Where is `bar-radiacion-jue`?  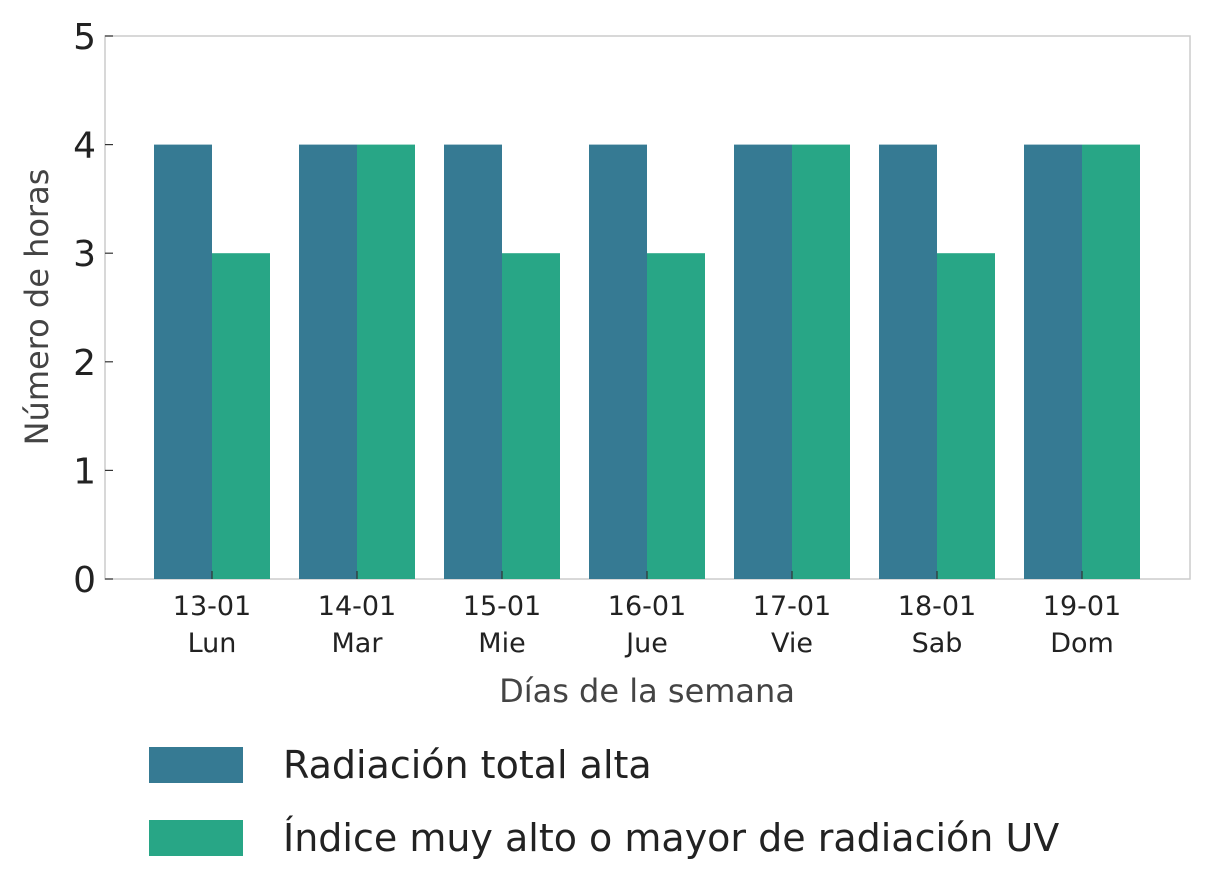 bar-radiacion-jue is located at coordinates (618, 361).